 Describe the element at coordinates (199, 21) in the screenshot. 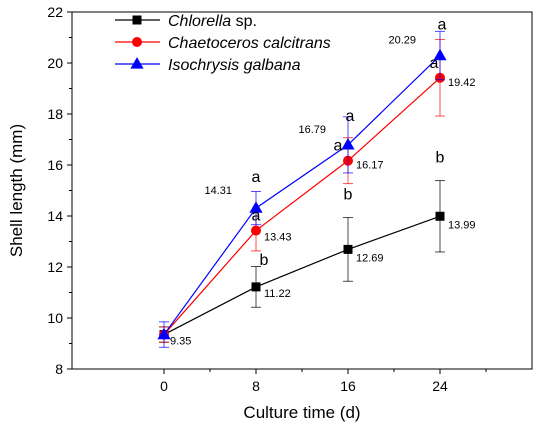

I see `legend-species-name: Chlorella` at that location.